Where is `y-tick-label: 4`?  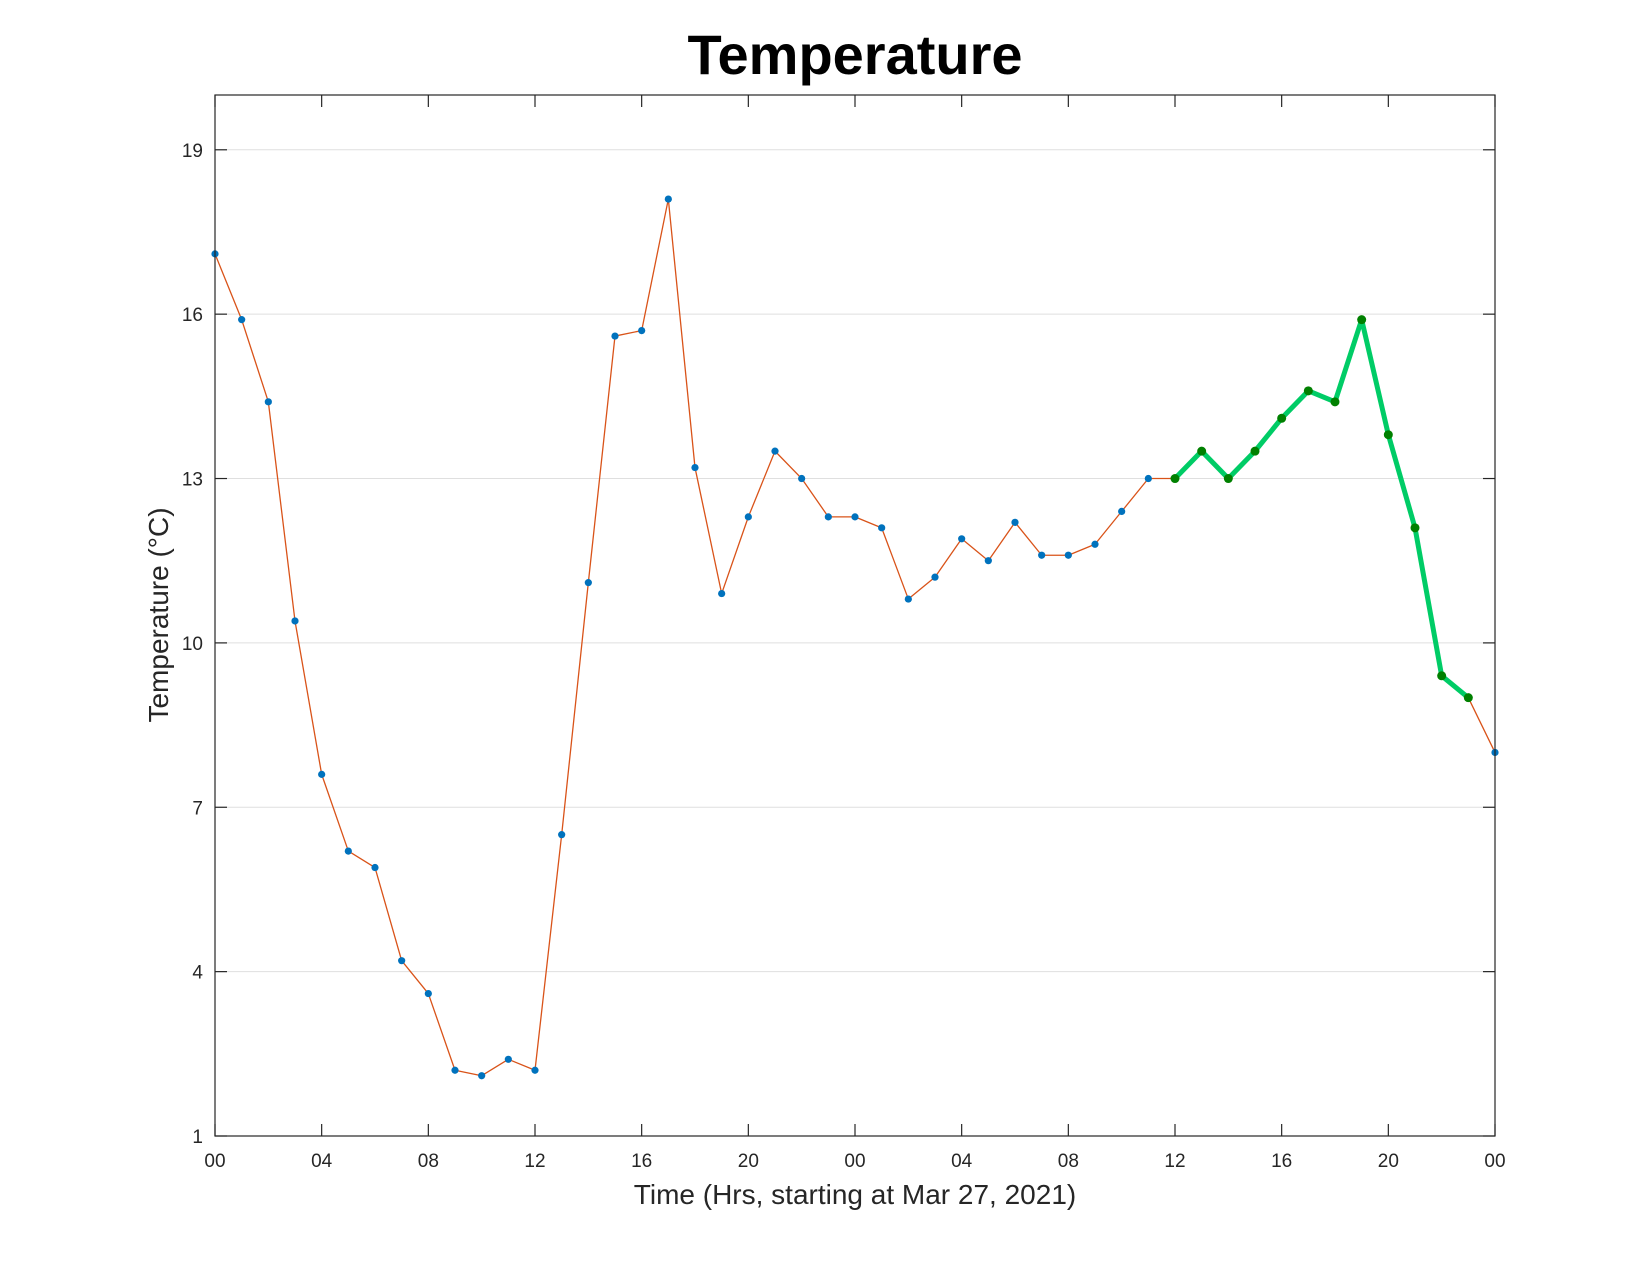 y-tick-label: 4 is located at coordinates (197, 973).